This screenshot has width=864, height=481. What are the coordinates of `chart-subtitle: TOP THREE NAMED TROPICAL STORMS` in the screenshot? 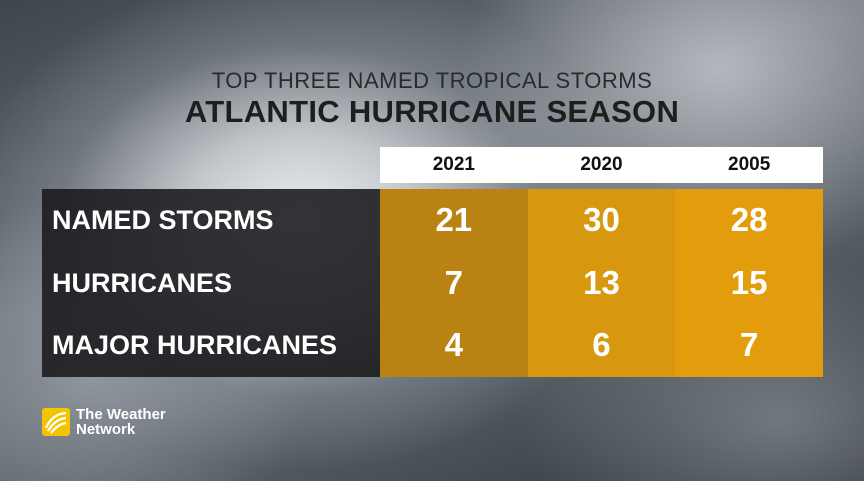 It's located at (432, 80).